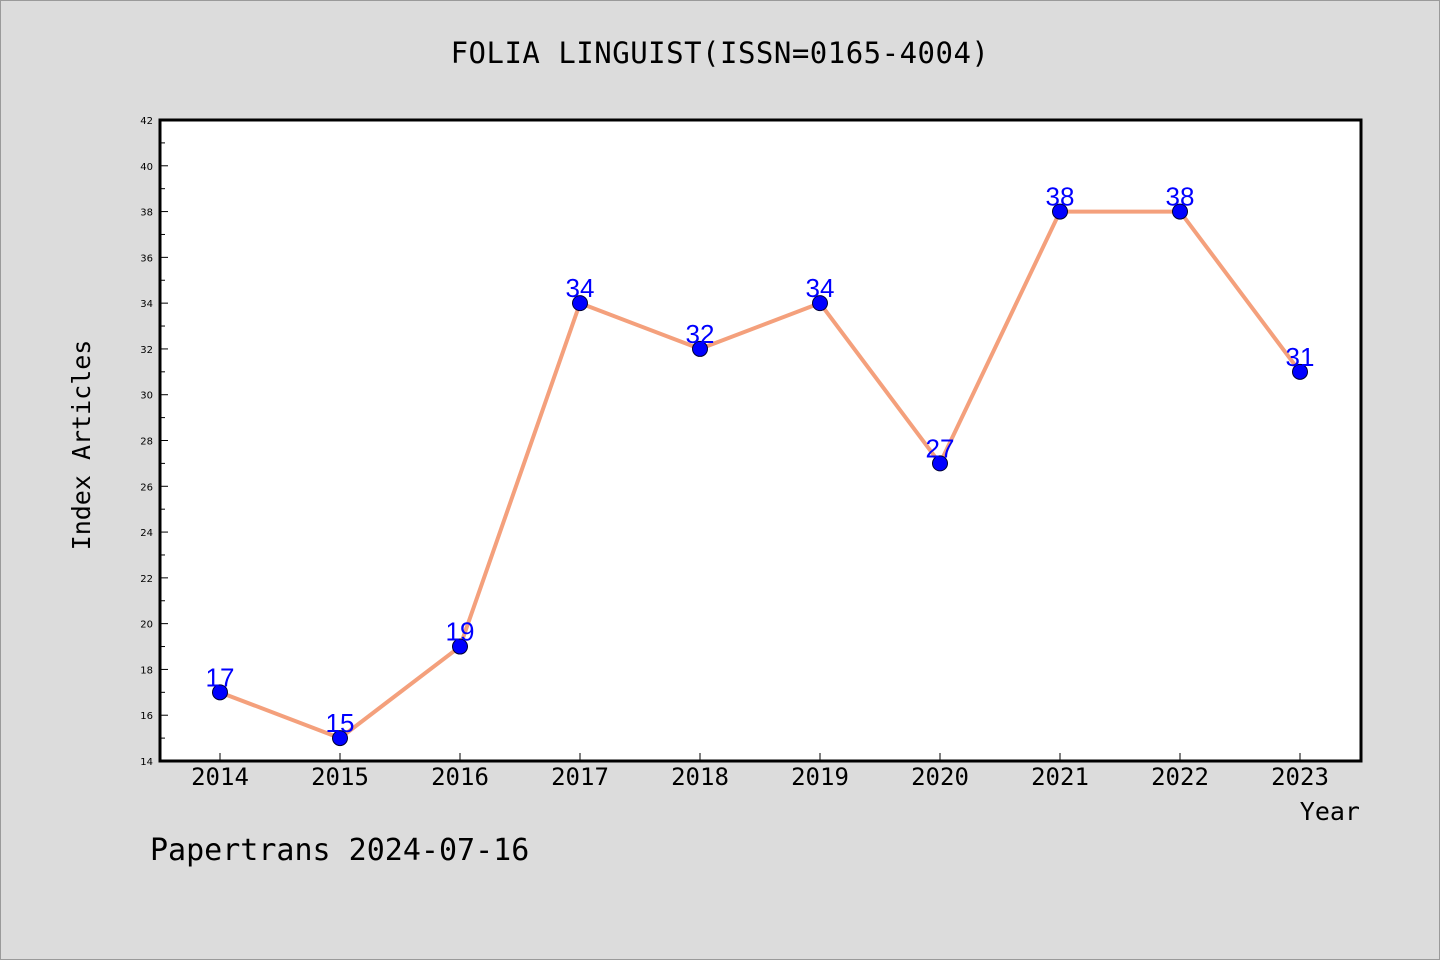  Describe the element at coordinates (940, 777) in the screenshot. I see `x-tick-label: 2020` at that location.